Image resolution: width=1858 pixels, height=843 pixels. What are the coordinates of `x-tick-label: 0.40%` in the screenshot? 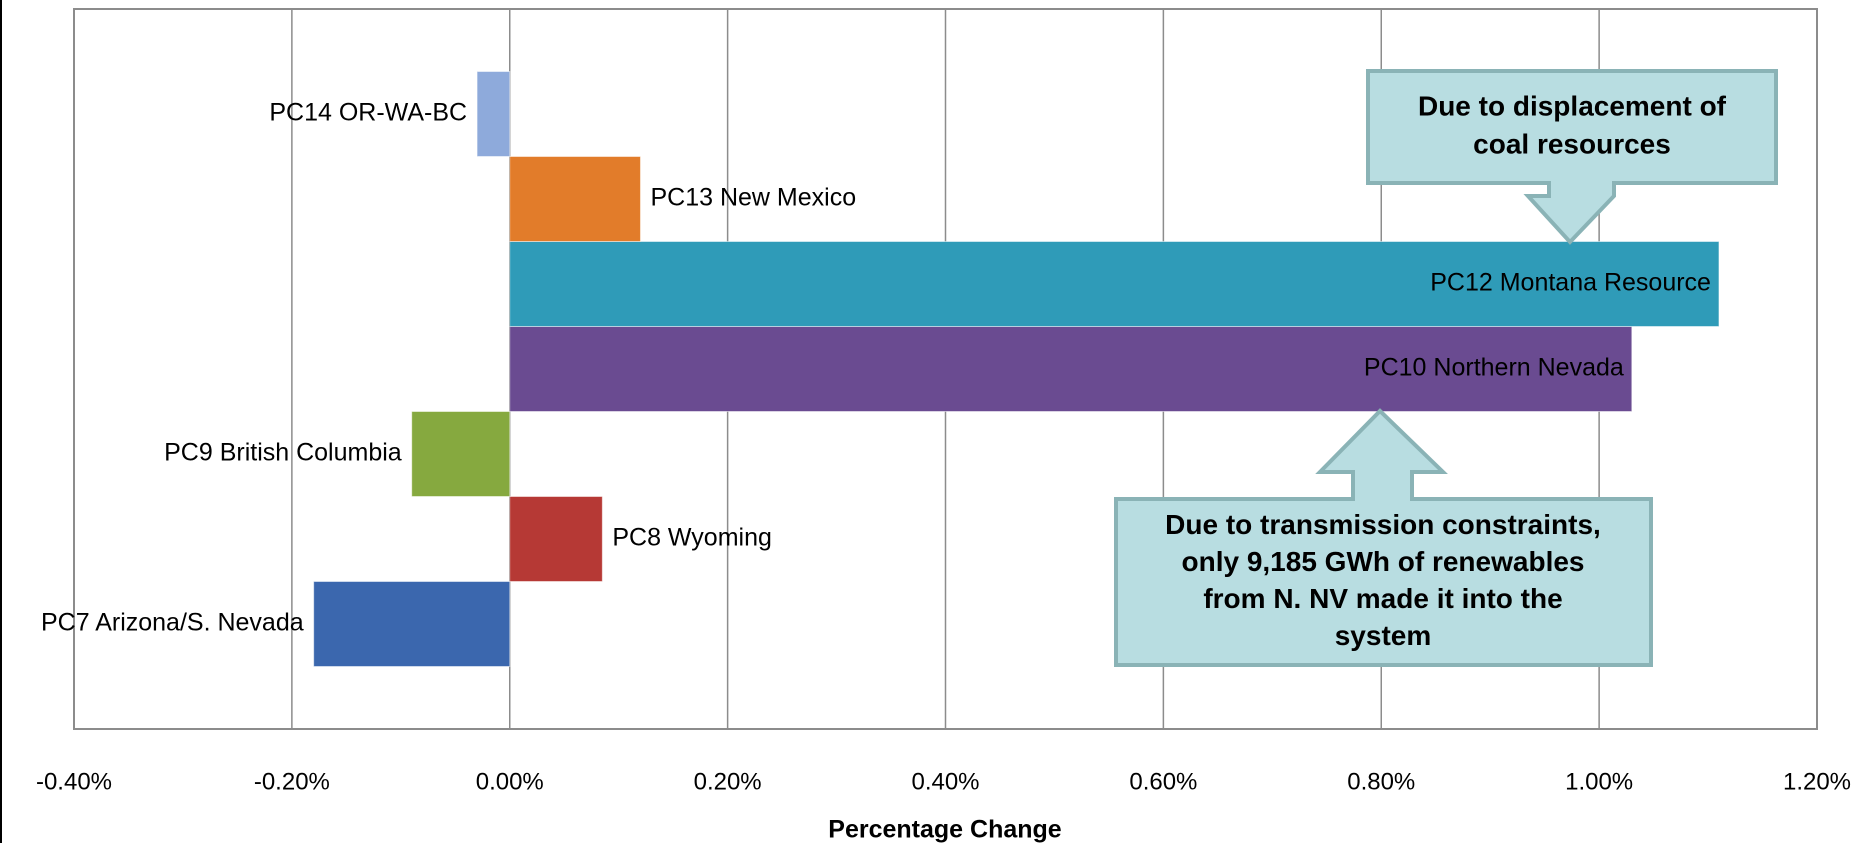 It's located at (945, 781).